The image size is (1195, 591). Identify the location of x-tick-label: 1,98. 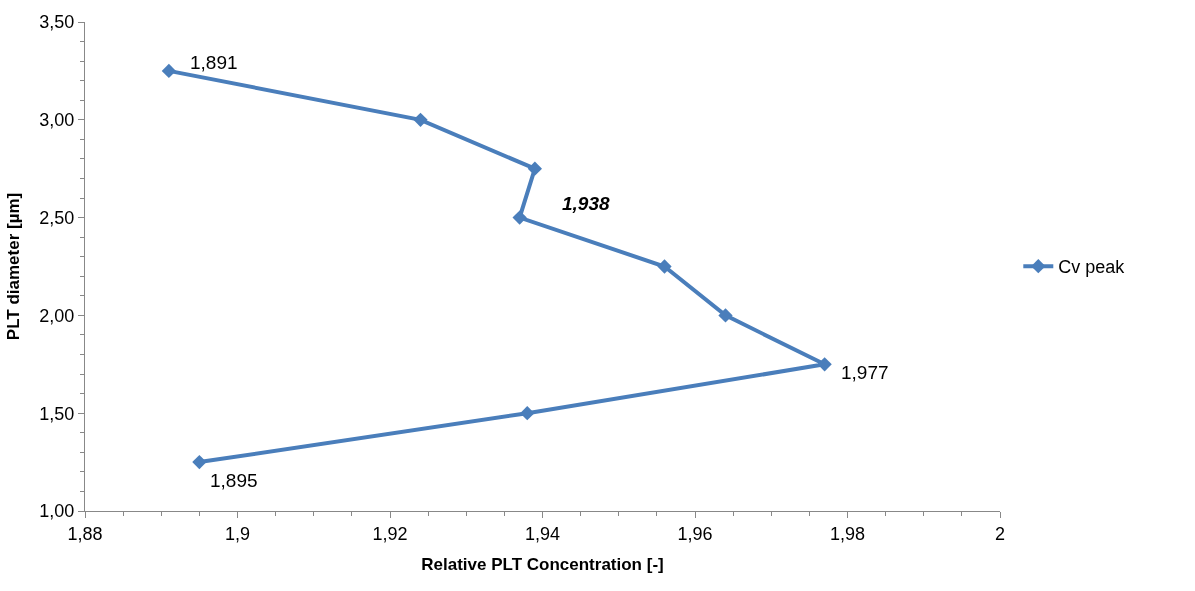
(847, 533).